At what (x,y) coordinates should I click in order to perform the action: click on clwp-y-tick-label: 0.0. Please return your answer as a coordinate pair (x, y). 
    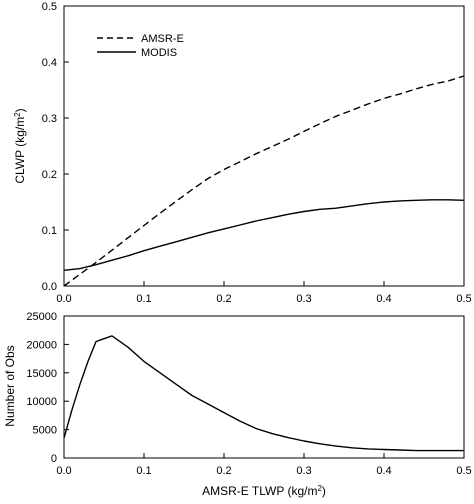
    Looking at the image, I should click on (49, 287).